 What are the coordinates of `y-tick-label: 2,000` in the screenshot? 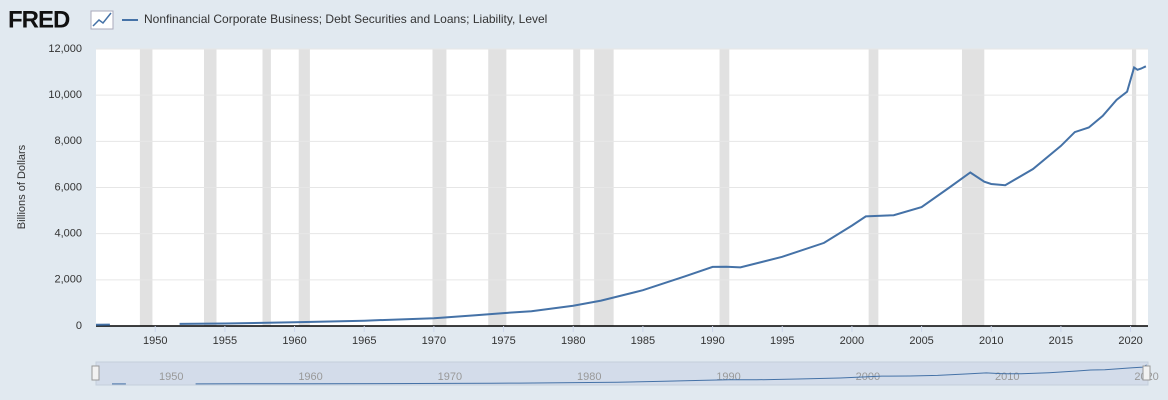 It's located at (68, 280).